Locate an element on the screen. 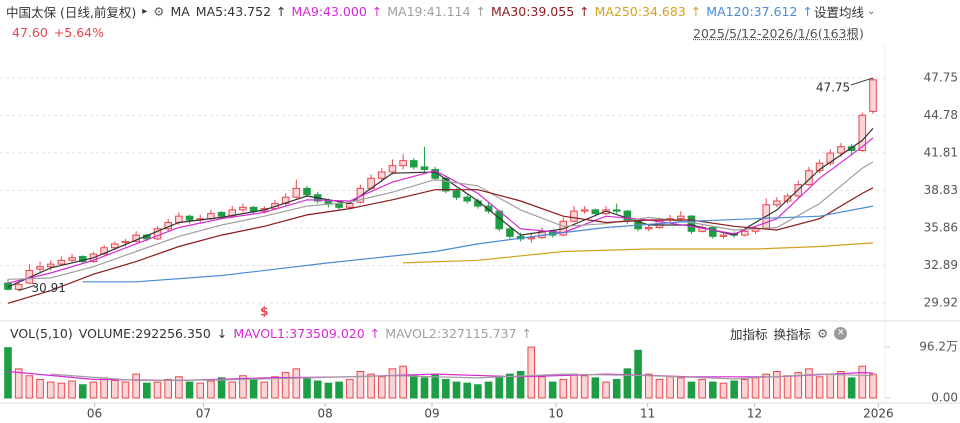 The width and height of the screenshot is (960, 423). dropdown-icon: ⌄ is located at coordinates (871, 11).